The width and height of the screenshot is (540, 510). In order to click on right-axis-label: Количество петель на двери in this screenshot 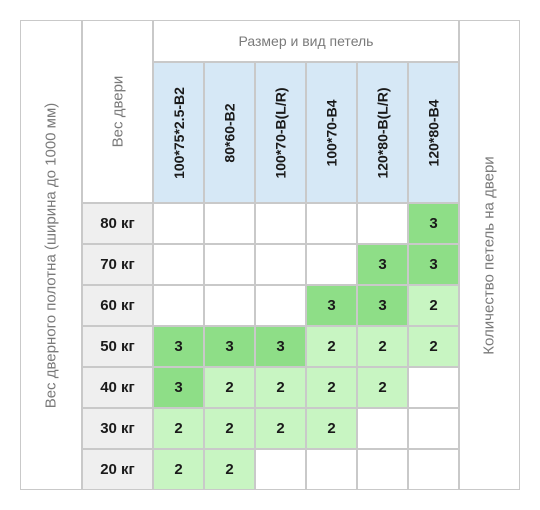, I will do `click(490, 255)`.